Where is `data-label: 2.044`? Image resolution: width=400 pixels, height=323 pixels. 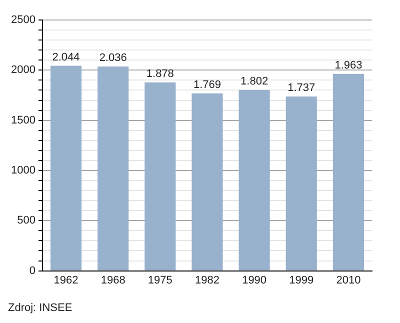
data-label: 2.044 is located at coordinates (66, 57).